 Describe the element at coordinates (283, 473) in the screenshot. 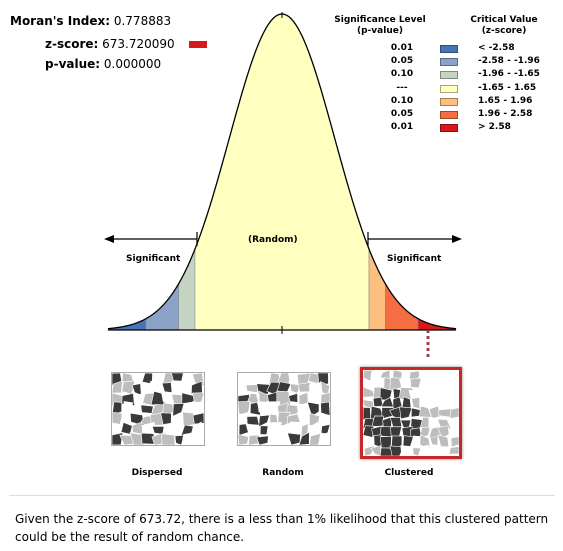

I see `random-caption: Random` at that location.